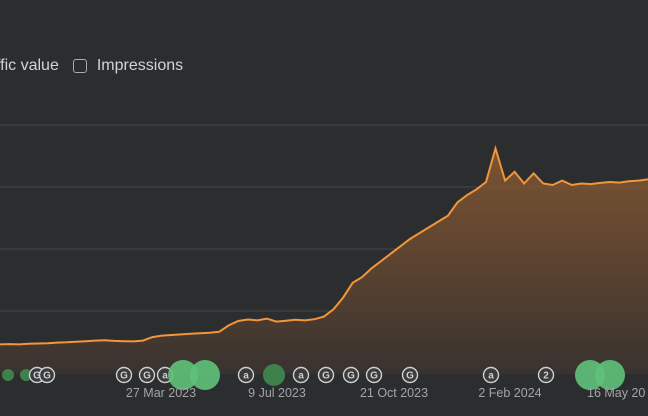 The width and height of the screenshot is (648, 416). I want to click on x-tick-label: 2 Feb 2024, so click(509, 393).